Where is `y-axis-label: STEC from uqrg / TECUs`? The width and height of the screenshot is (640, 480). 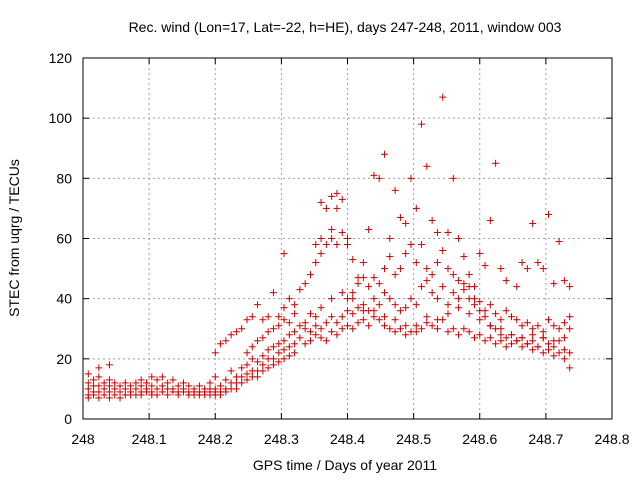
y-axis-label: STEC from uqrg / TECUs is located at coordinates (14, 238).